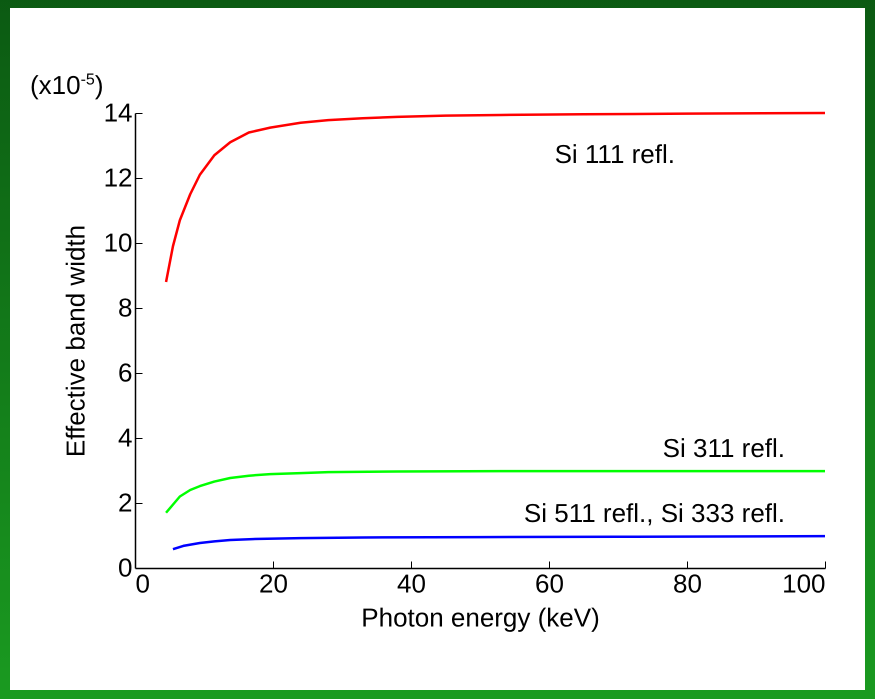  I want to click on series-label: Si 111 refl., so click(614, 154).